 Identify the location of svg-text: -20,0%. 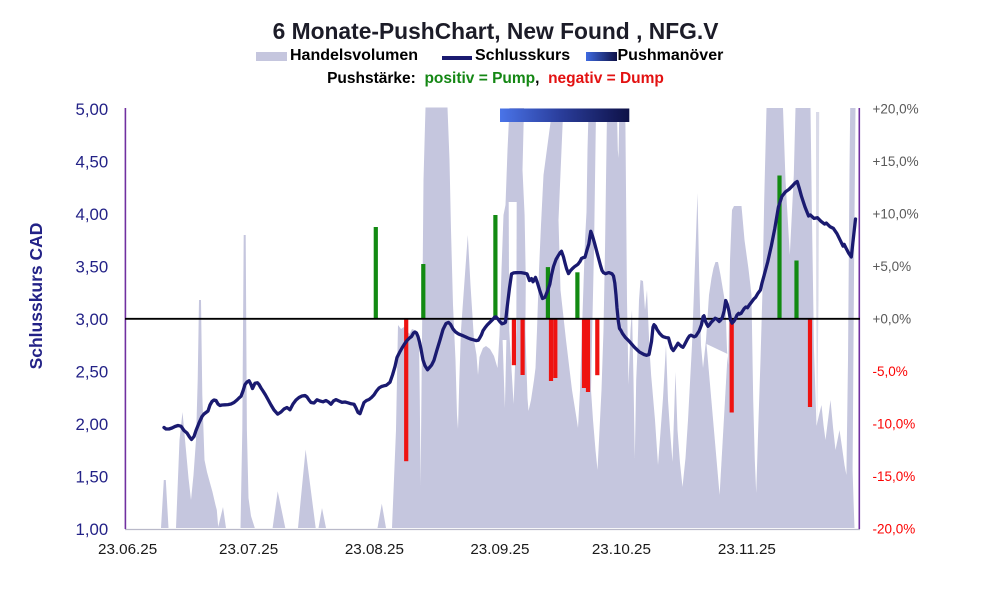
(894, 528).